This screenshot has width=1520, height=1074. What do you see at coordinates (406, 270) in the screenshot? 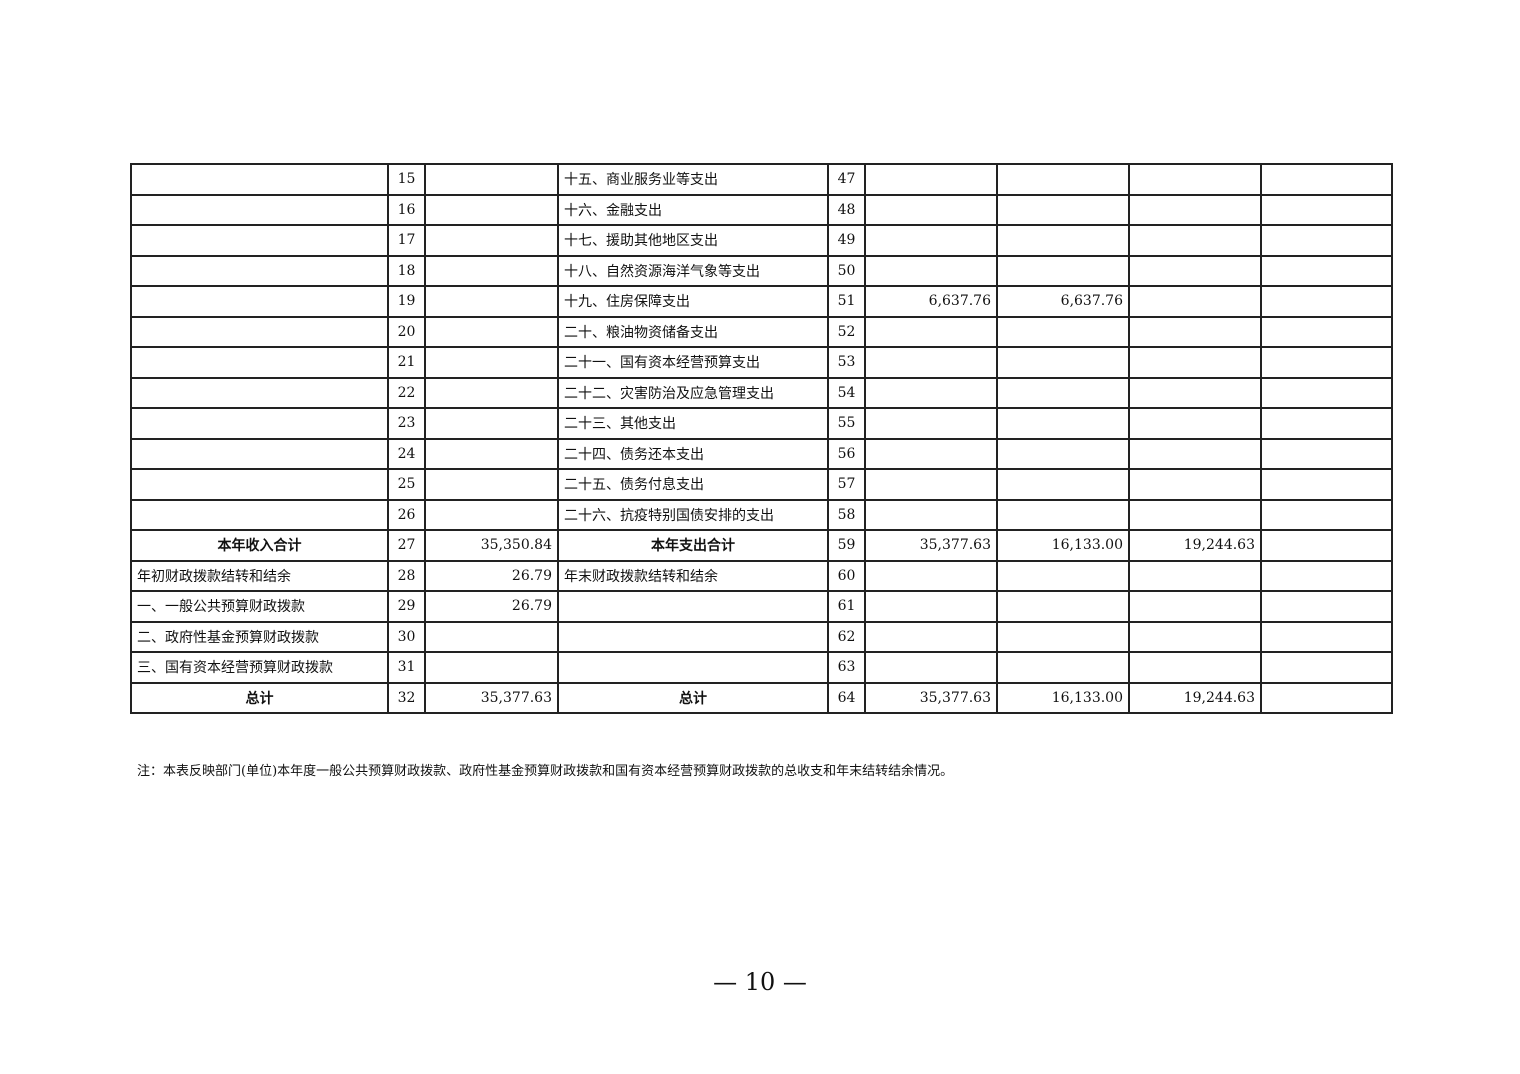
I see `income-line-no: 18` at bounding box center [406, 270].